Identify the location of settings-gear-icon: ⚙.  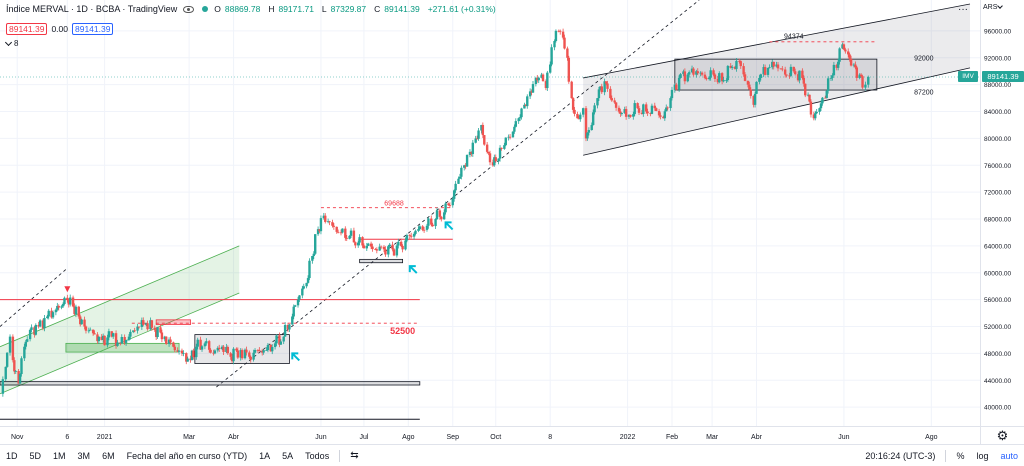
(1002, 435).